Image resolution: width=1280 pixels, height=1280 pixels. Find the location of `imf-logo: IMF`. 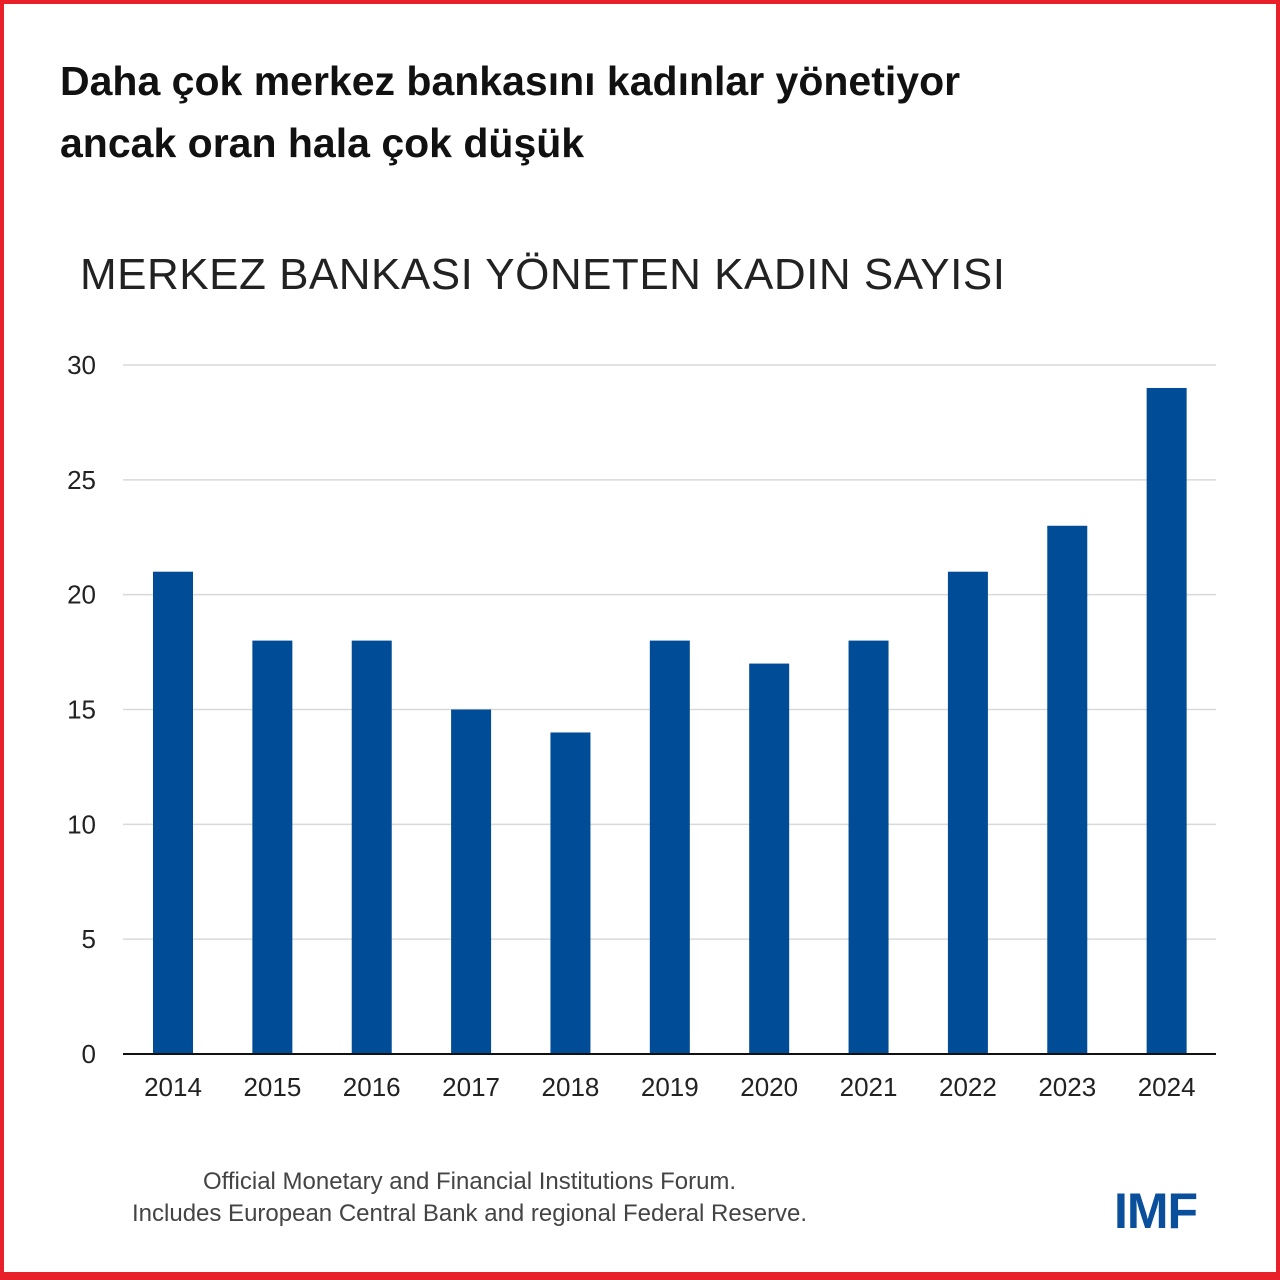

imf-logo: IMF is located at coordinates (1156, 1211).